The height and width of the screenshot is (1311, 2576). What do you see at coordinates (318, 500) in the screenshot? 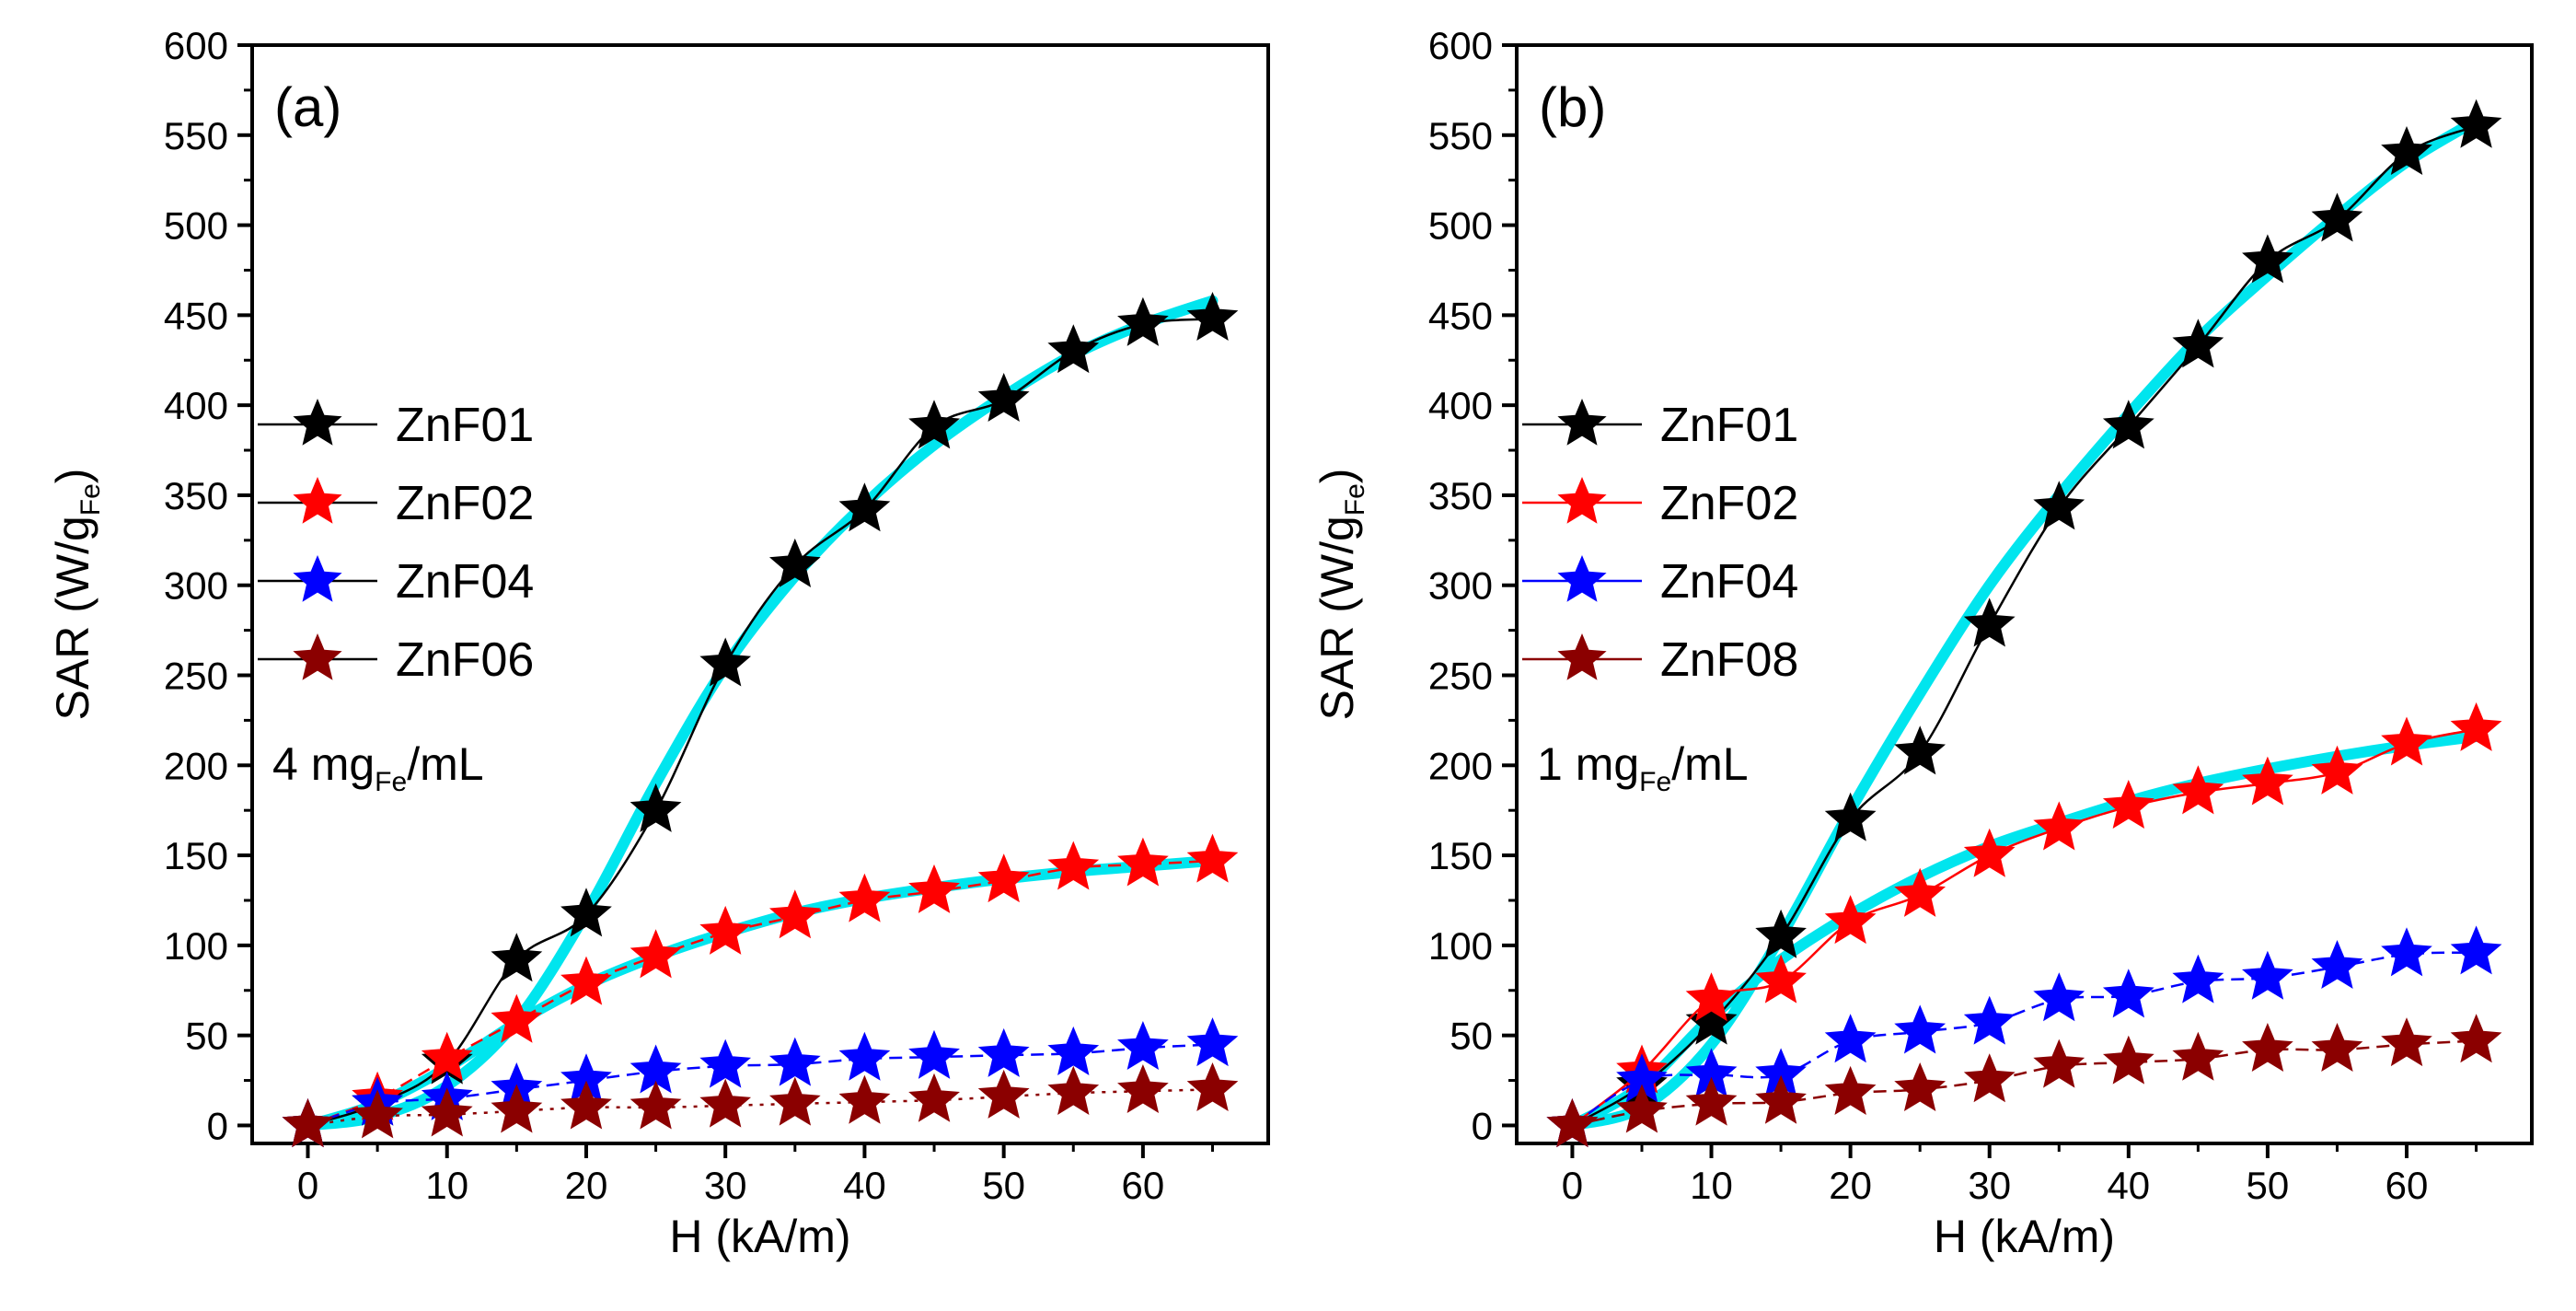
I see `legend-marker-ZnF02` at bounding box center [318, 500].